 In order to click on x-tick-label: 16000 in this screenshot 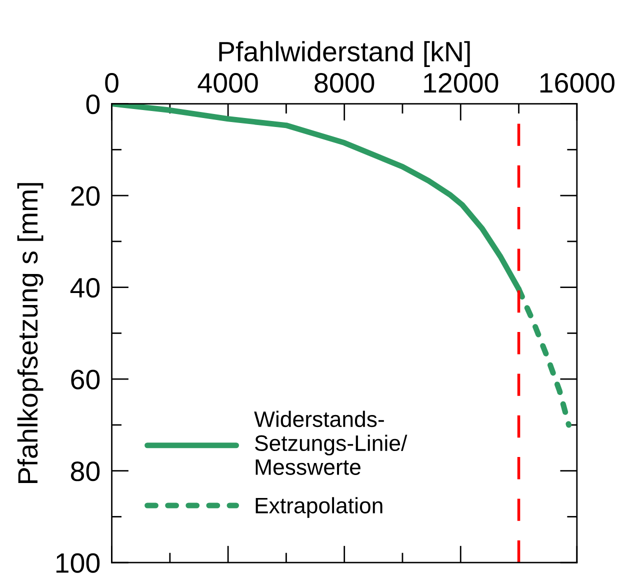, I will do `click(577, 83)`.